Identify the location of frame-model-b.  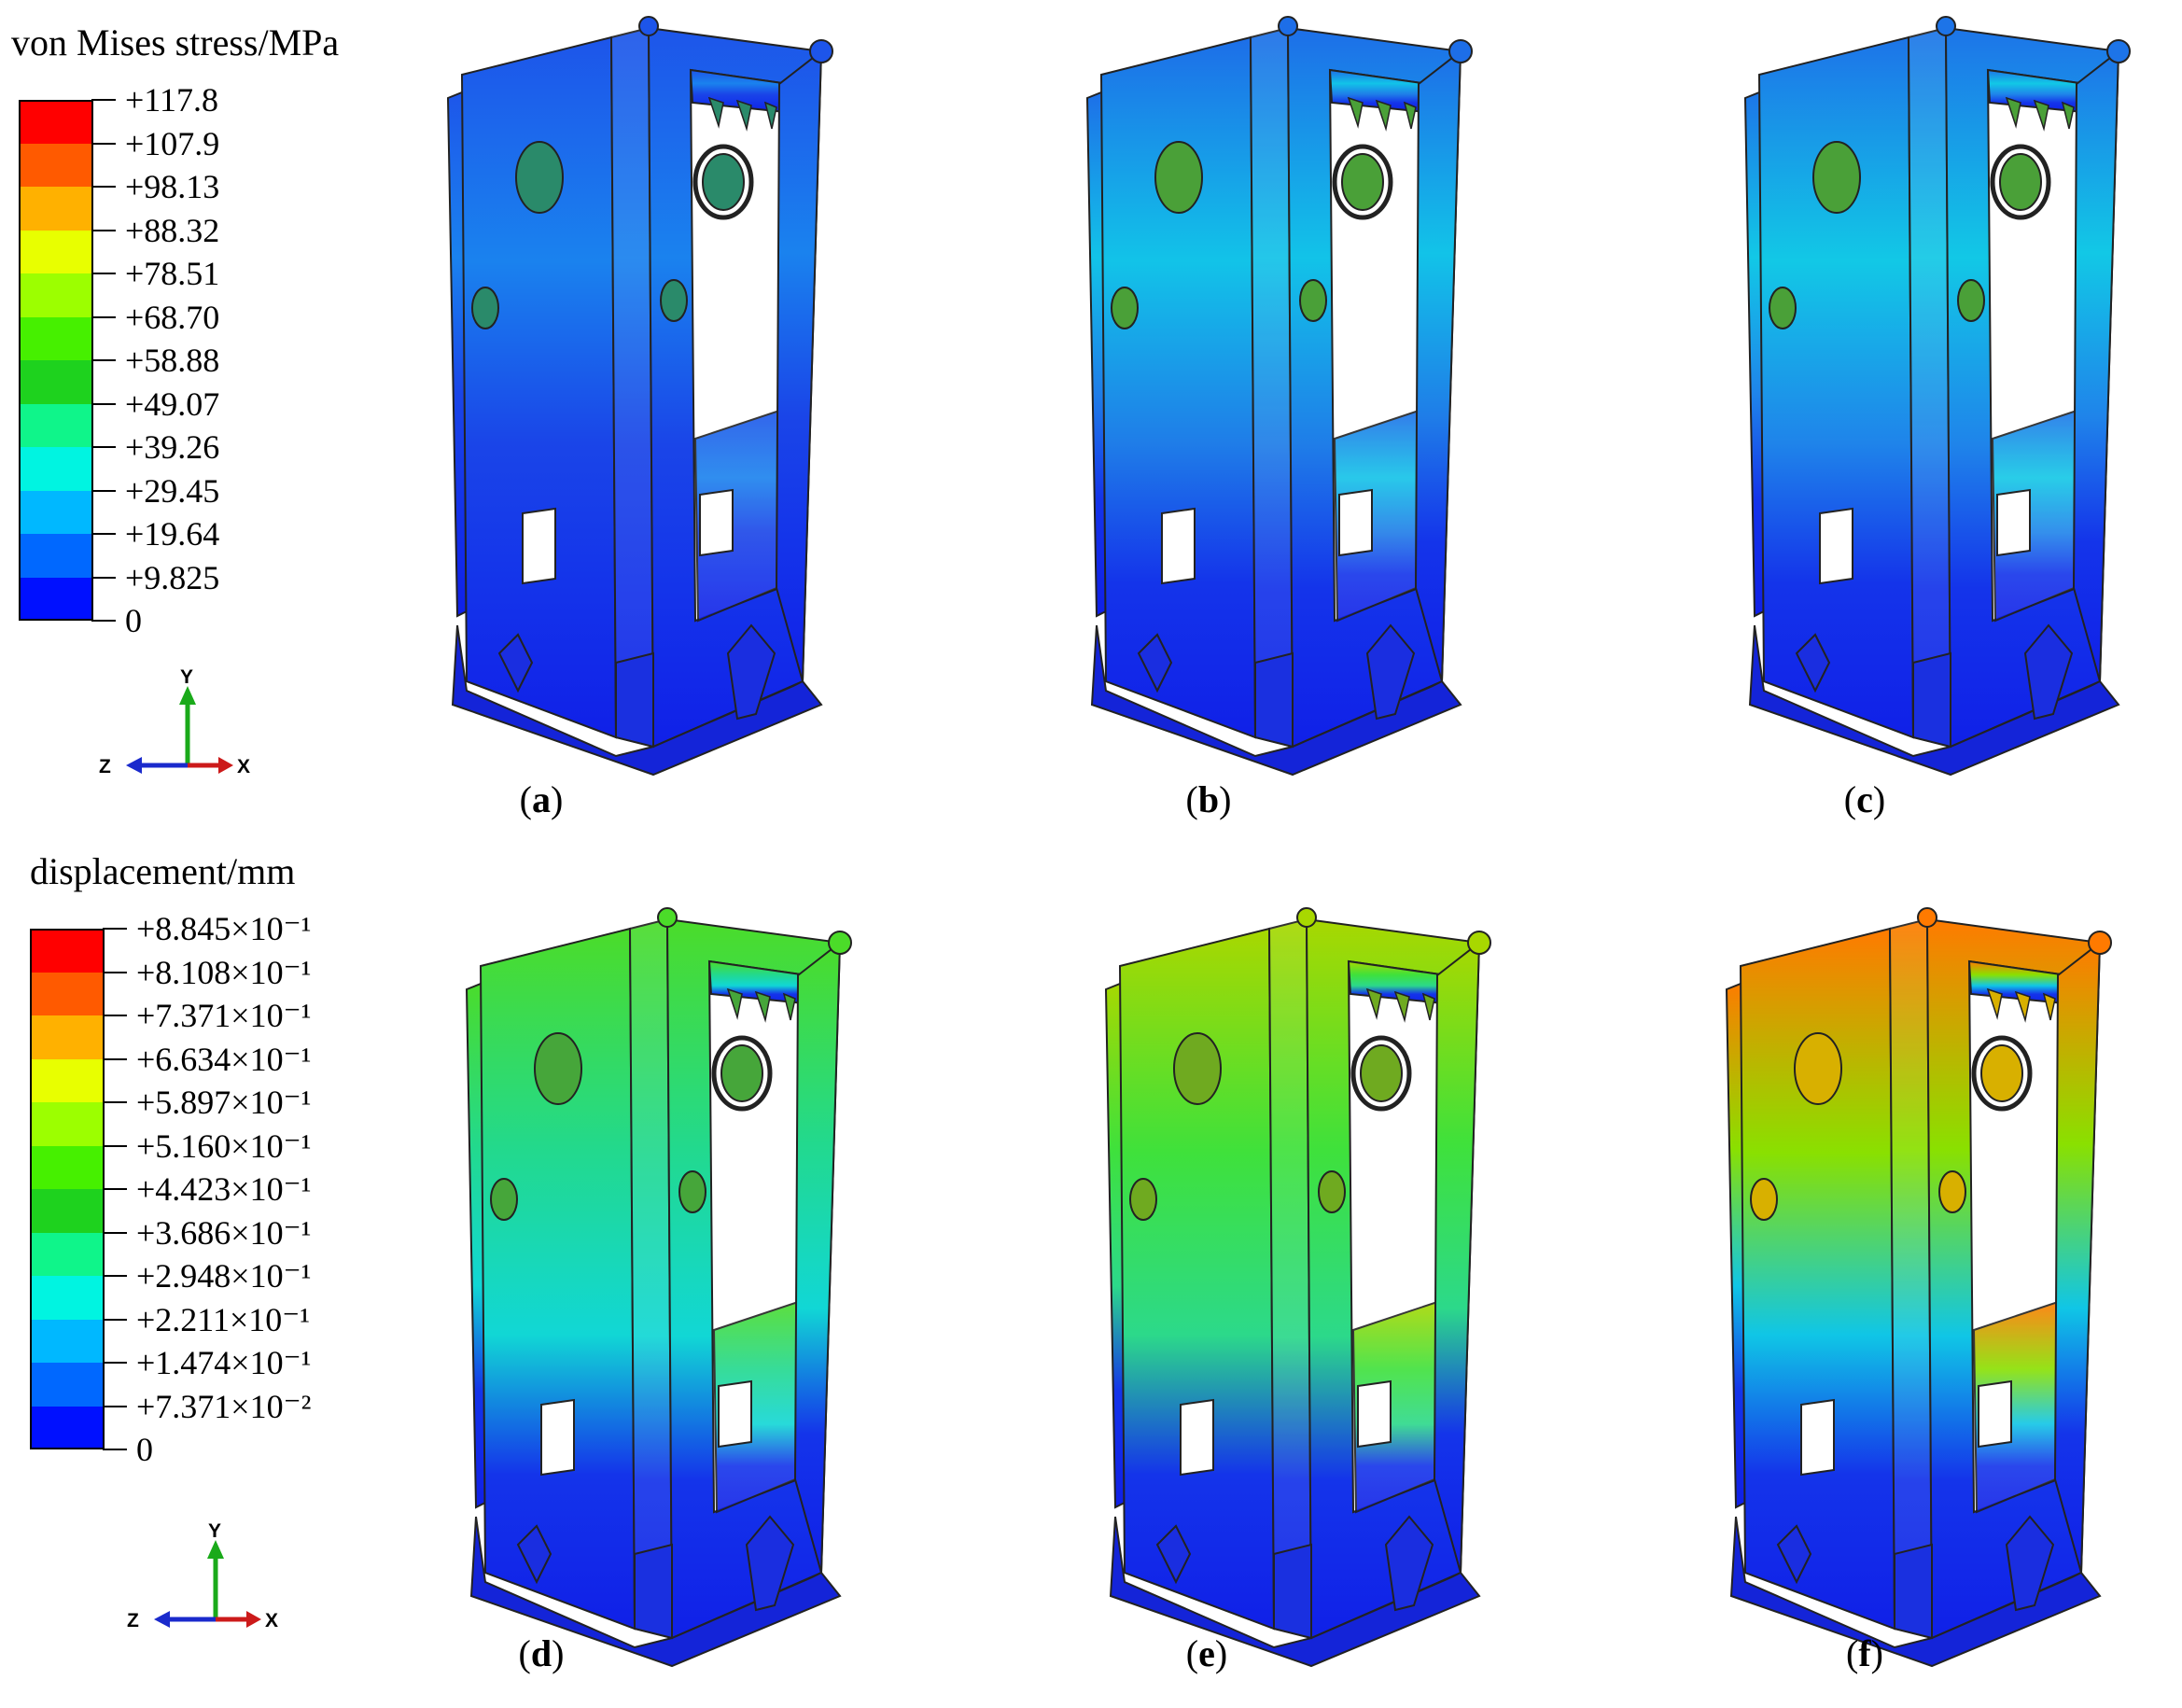
(1279, 396).